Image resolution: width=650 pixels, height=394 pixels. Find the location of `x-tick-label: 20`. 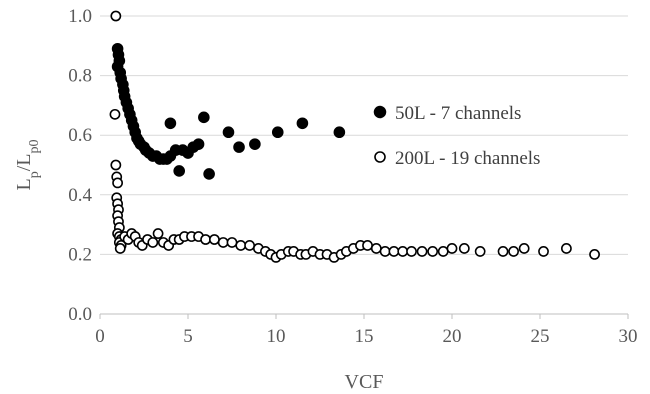

x-tick-label: 20 is located at coordinates (452, 336).